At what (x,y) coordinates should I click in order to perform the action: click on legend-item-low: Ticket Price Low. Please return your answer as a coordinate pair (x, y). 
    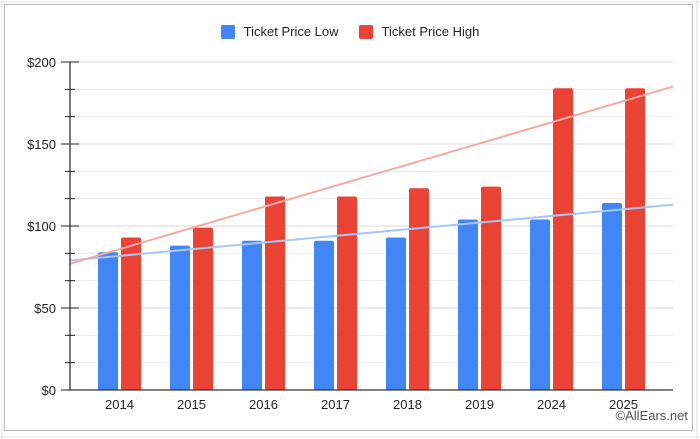
    Looking at the image, I should click on (279, 31).